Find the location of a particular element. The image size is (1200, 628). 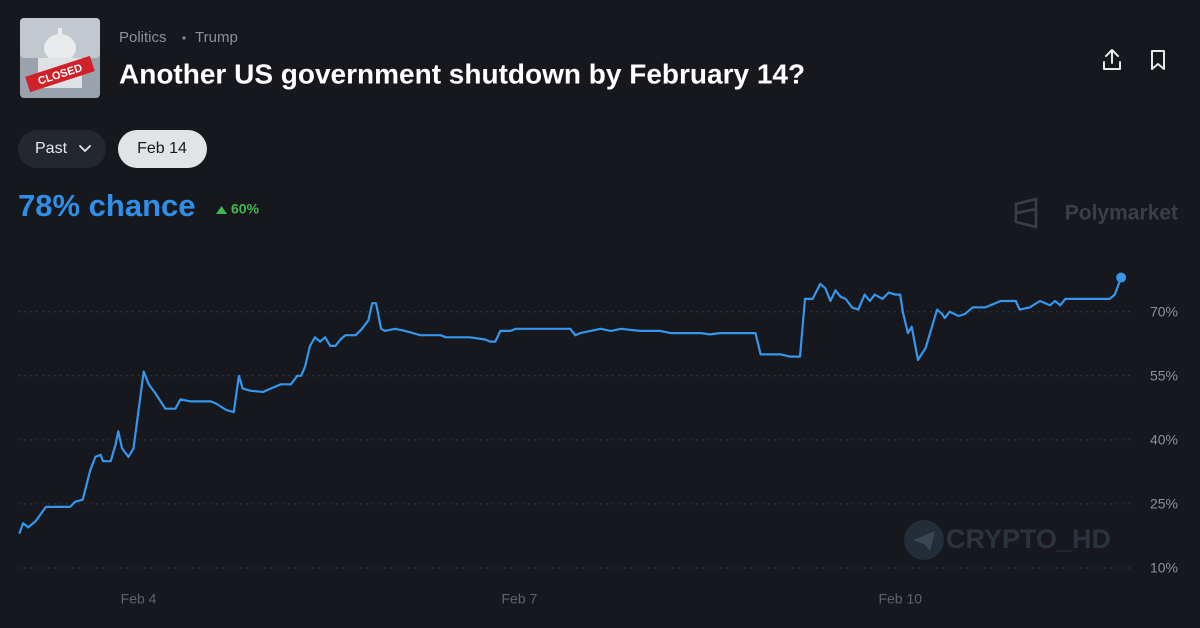

category: Politics is located at coordinates (143, 37).